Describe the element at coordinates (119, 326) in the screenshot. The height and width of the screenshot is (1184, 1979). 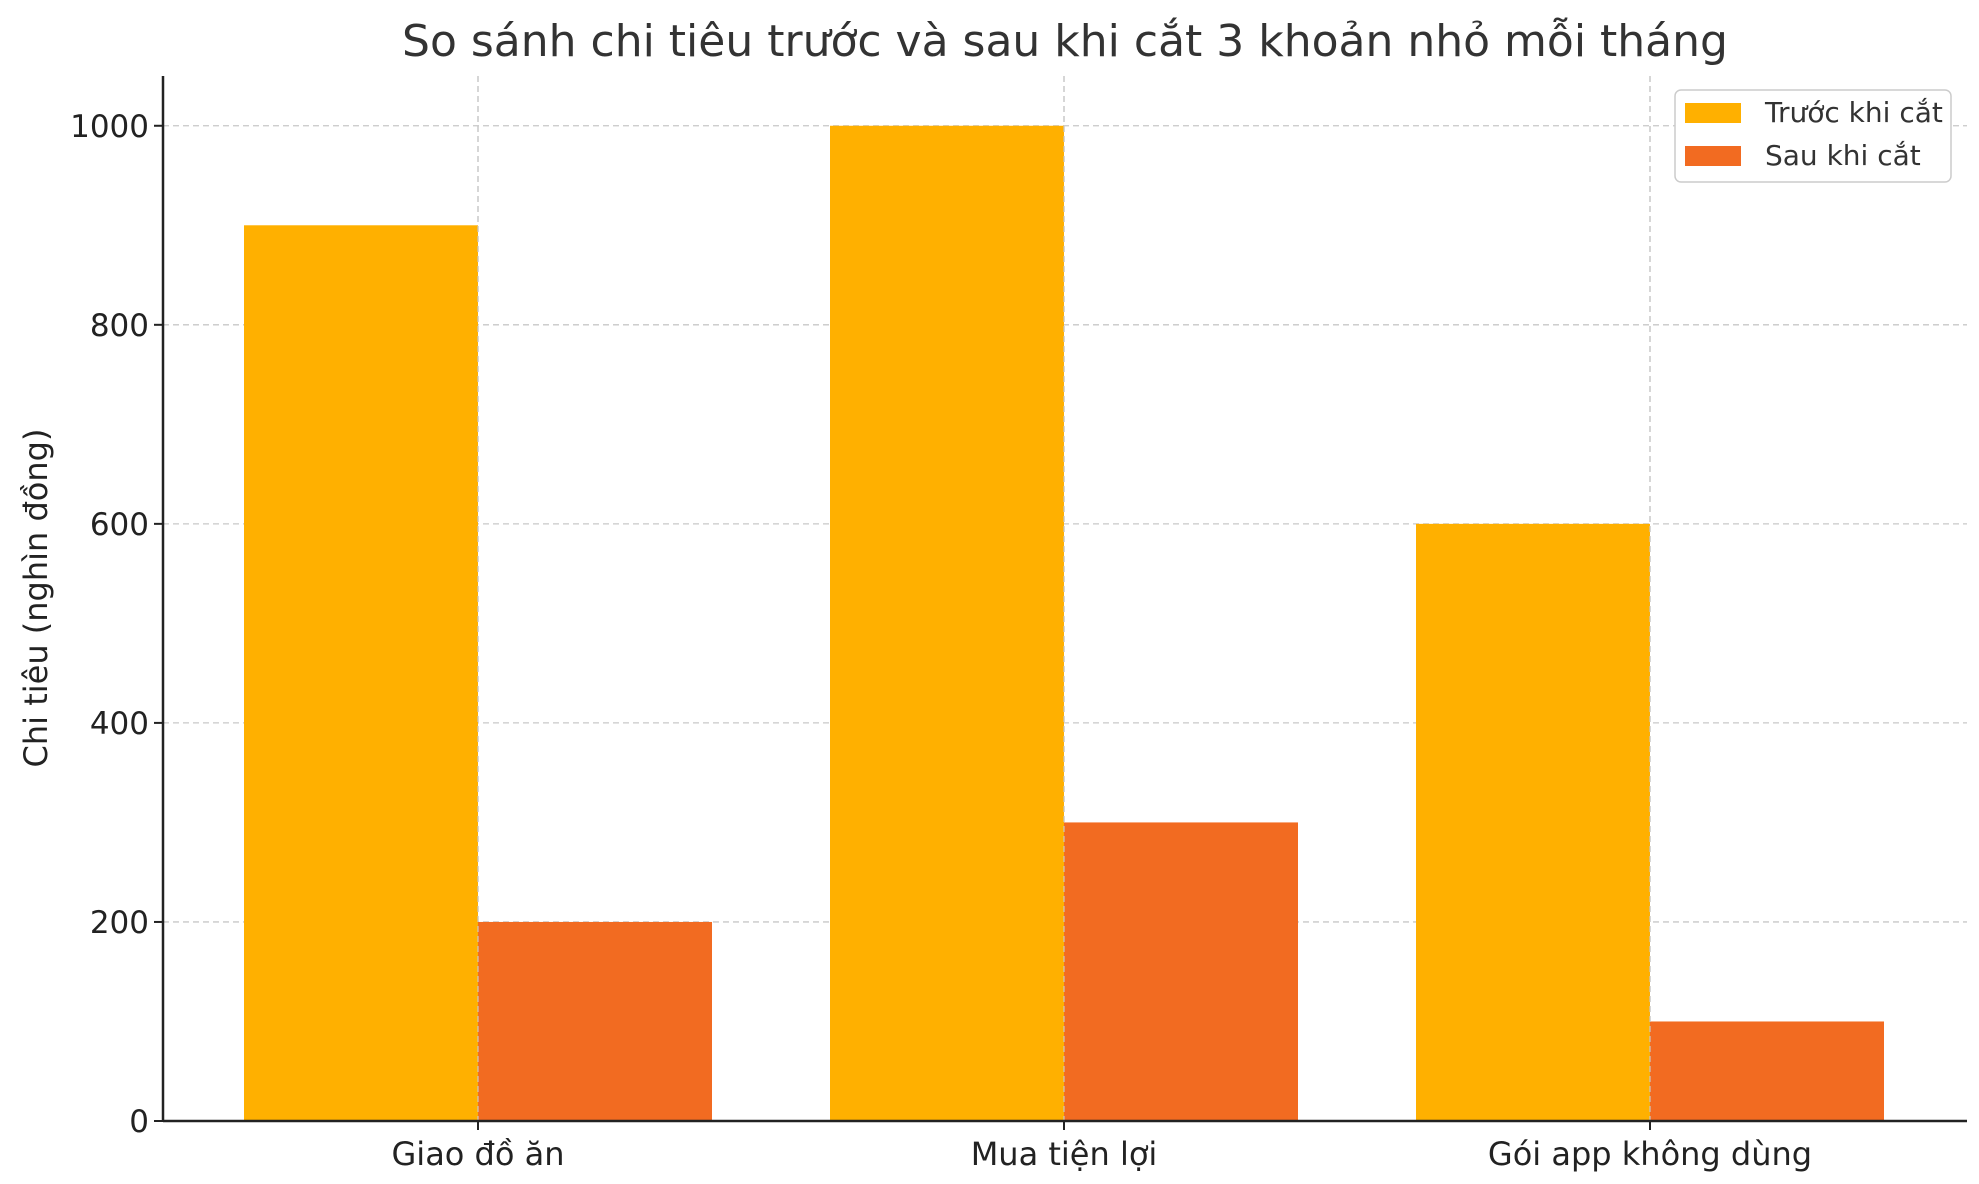
I see `y-tick-label: 800` at that location.